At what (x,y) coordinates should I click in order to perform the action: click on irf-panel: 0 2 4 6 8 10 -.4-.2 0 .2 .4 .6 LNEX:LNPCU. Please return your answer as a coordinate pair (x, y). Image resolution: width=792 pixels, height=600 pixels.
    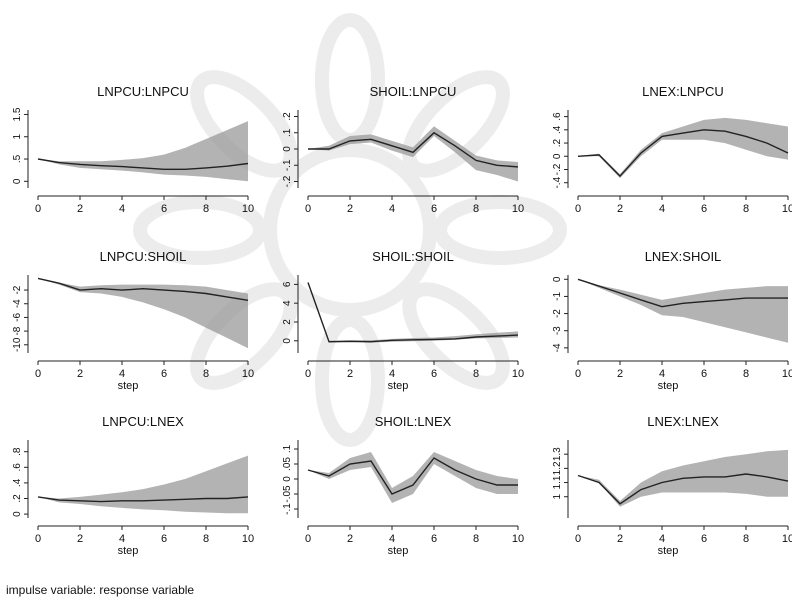
    Looking at the image, I should click on (672, 149).